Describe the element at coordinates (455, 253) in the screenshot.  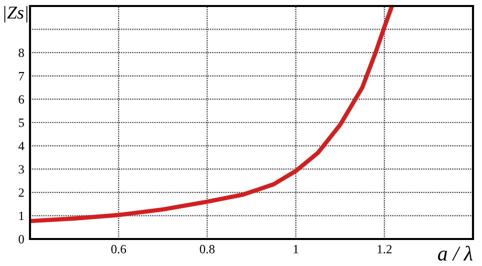
I see `x-axis-title: a / λ` at that location.